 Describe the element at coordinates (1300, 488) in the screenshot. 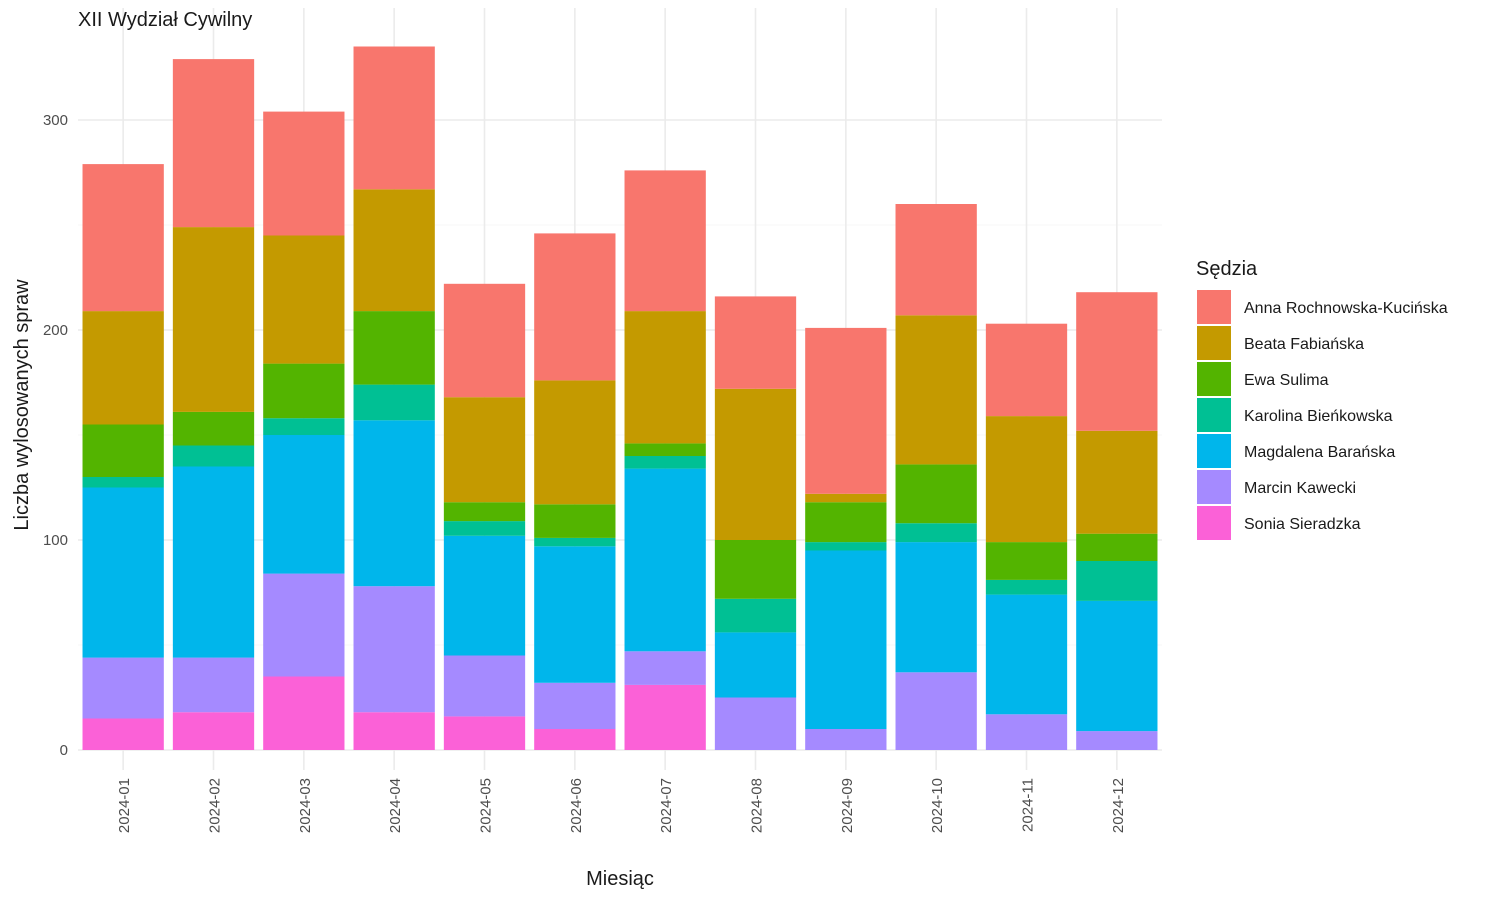

I see `legend-label: Marcin Kawecki` at that location.